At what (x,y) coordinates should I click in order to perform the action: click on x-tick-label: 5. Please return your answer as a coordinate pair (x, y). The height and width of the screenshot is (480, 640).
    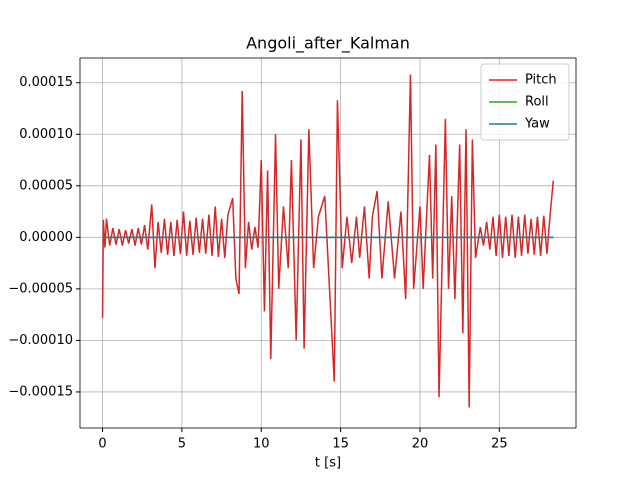
    Looking at the image, I should click on (182, 444).